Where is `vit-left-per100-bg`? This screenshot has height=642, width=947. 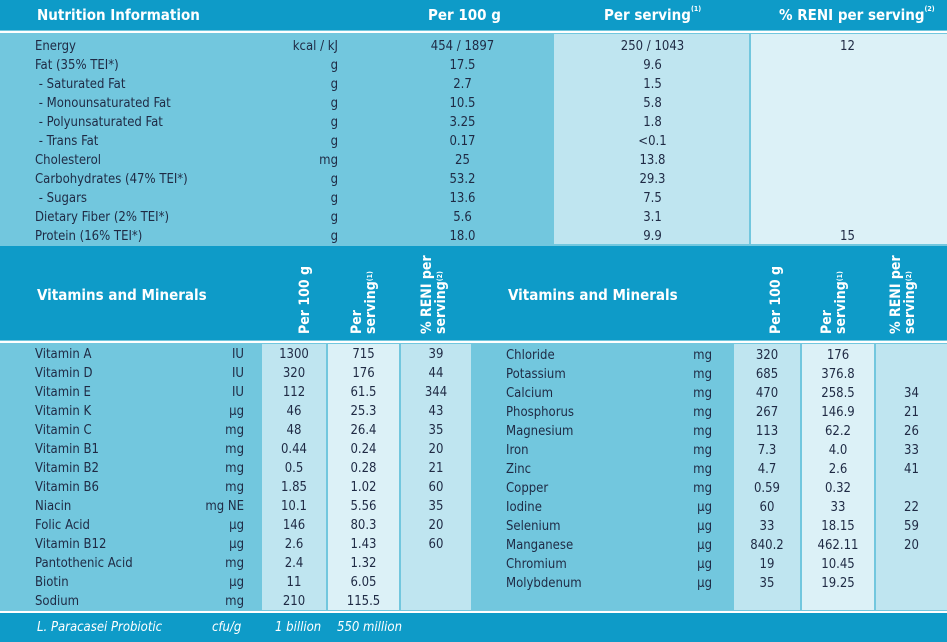 vit-left-per100-bg is located at coordinates (294, 477).